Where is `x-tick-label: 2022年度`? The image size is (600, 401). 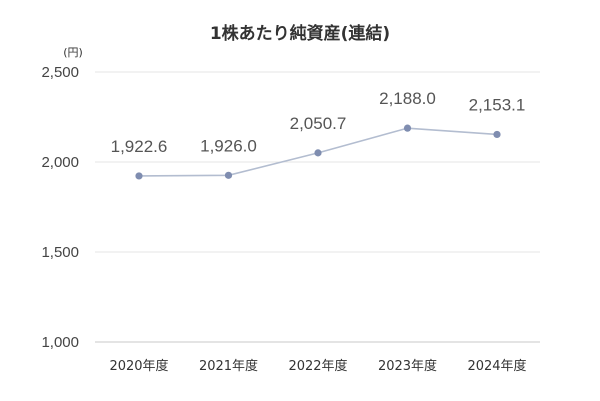 x-tick-label: 2022年度 is located at coordinates (317, 366).